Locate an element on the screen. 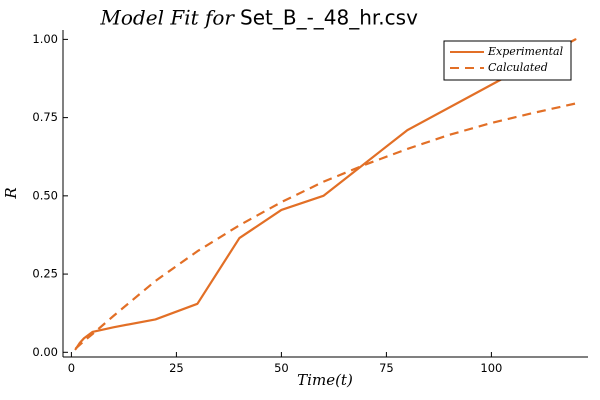  chart-title-math: Model Fit for is located at coordinates (167, 18).